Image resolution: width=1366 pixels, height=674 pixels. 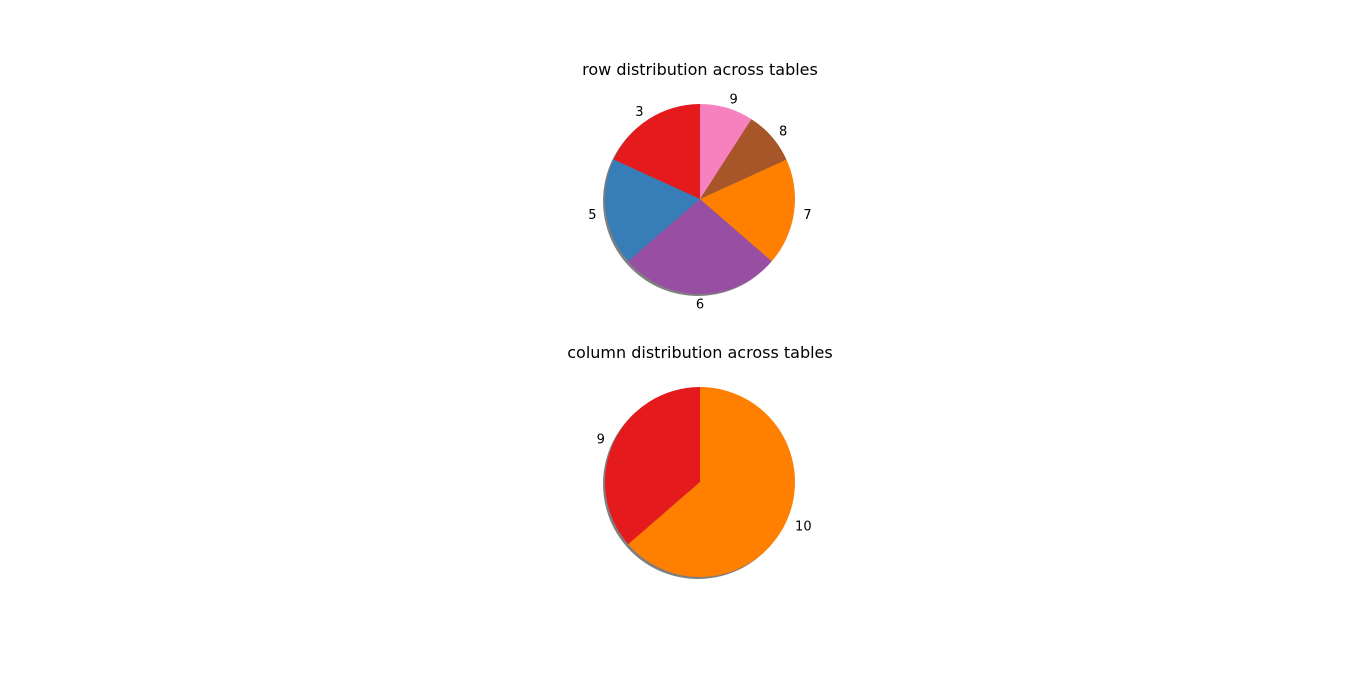 I want to click on slice-label: 7, so click(x=807, y=215).